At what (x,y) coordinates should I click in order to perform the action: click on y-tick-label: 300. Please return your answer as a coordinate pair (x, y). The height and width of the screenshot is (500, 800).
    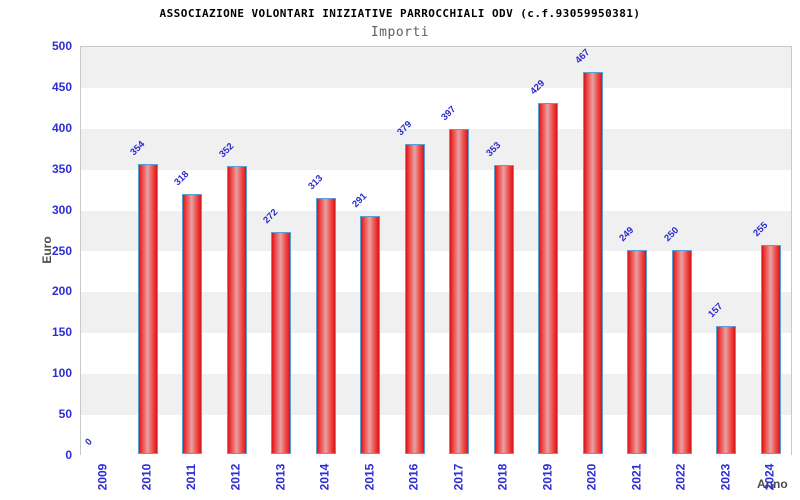
    Looking at the image, I should click on (61, 209).